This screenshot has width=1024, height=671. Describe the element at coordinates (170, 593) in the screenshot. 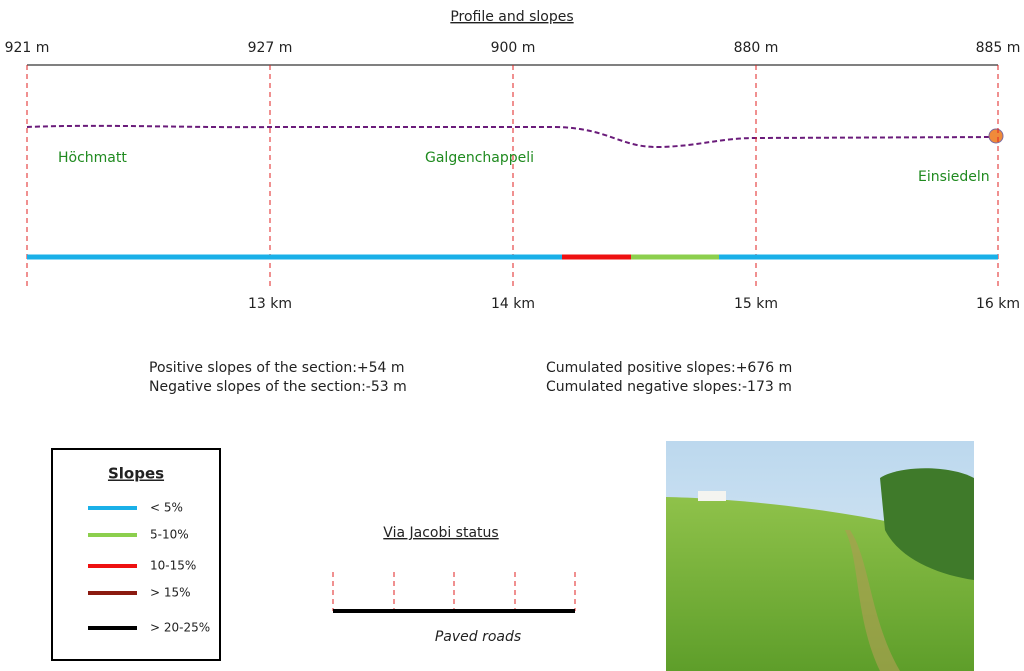

I see `legend-label: > 15%` at that location.